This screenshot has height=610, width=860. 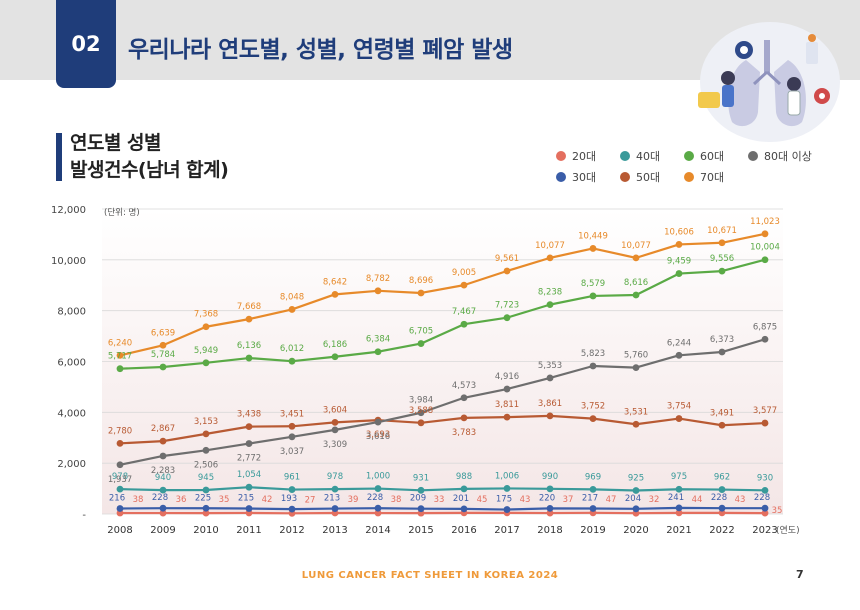 What do you see at coordinates (71, 312) in the screenshot?
I see `y-tick-label: 8,000` at bounding box center [71, 312].